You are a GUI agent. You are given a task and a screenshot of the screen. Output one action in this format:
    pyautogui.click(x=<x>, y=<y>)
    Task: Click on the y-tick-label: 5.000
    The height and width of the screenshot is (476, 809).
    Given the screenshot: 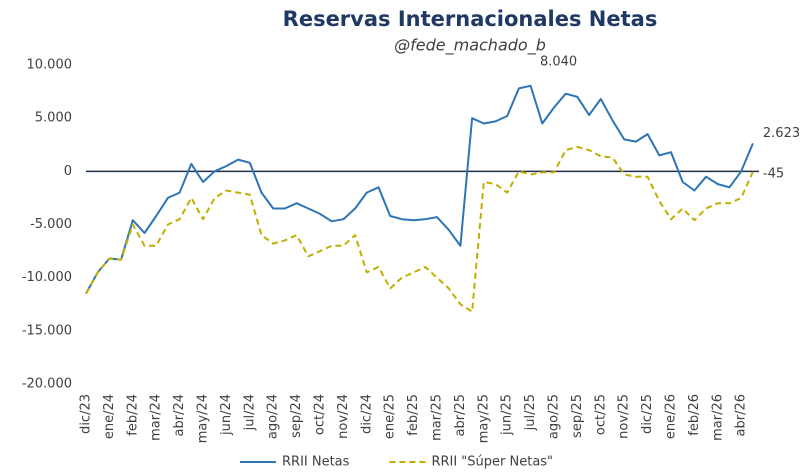 What is the action you would take?
    pyautogui.click(x=53, y=118)
    